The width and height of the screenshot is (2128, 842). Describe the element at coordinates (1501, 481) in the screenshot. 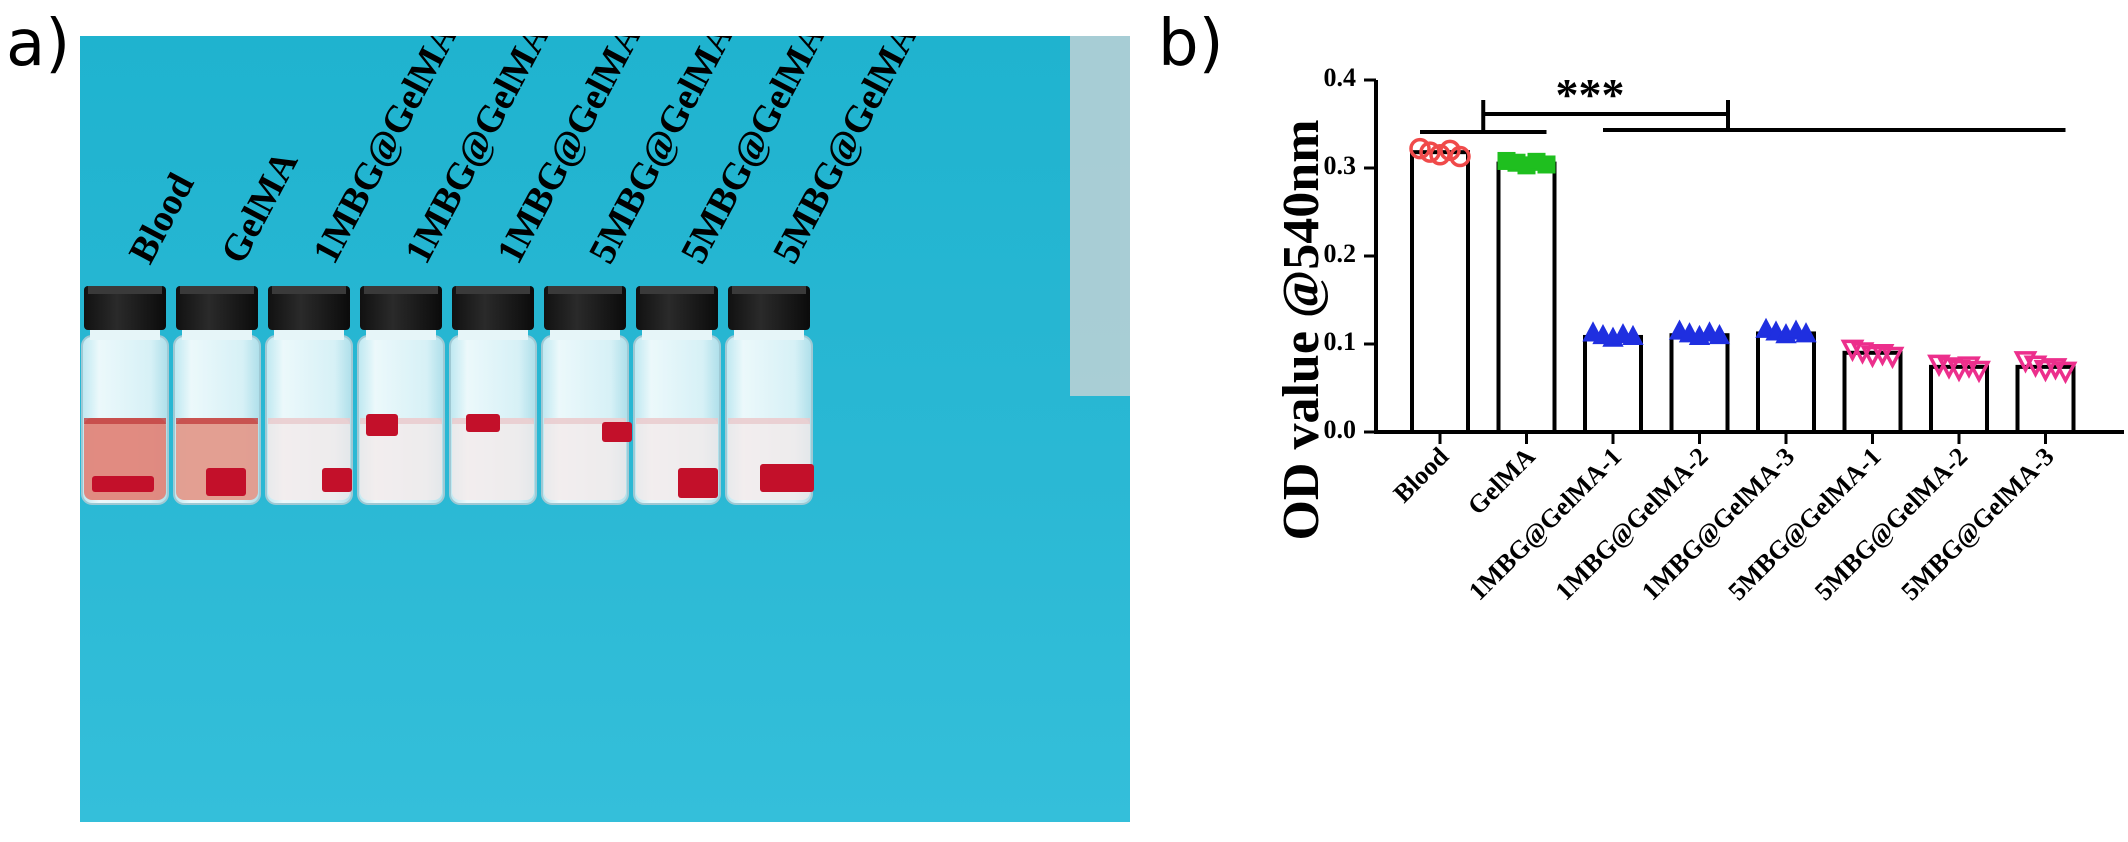

I see `x-tick-label: GelMA` at that location.